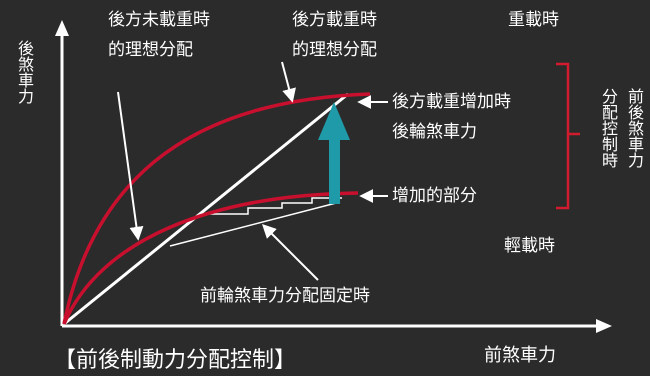 This screenshot has height=376, width=650. Describe the element at coordinates (334, 121) in the screenshot. I see `increase-arrow-head` at that location.